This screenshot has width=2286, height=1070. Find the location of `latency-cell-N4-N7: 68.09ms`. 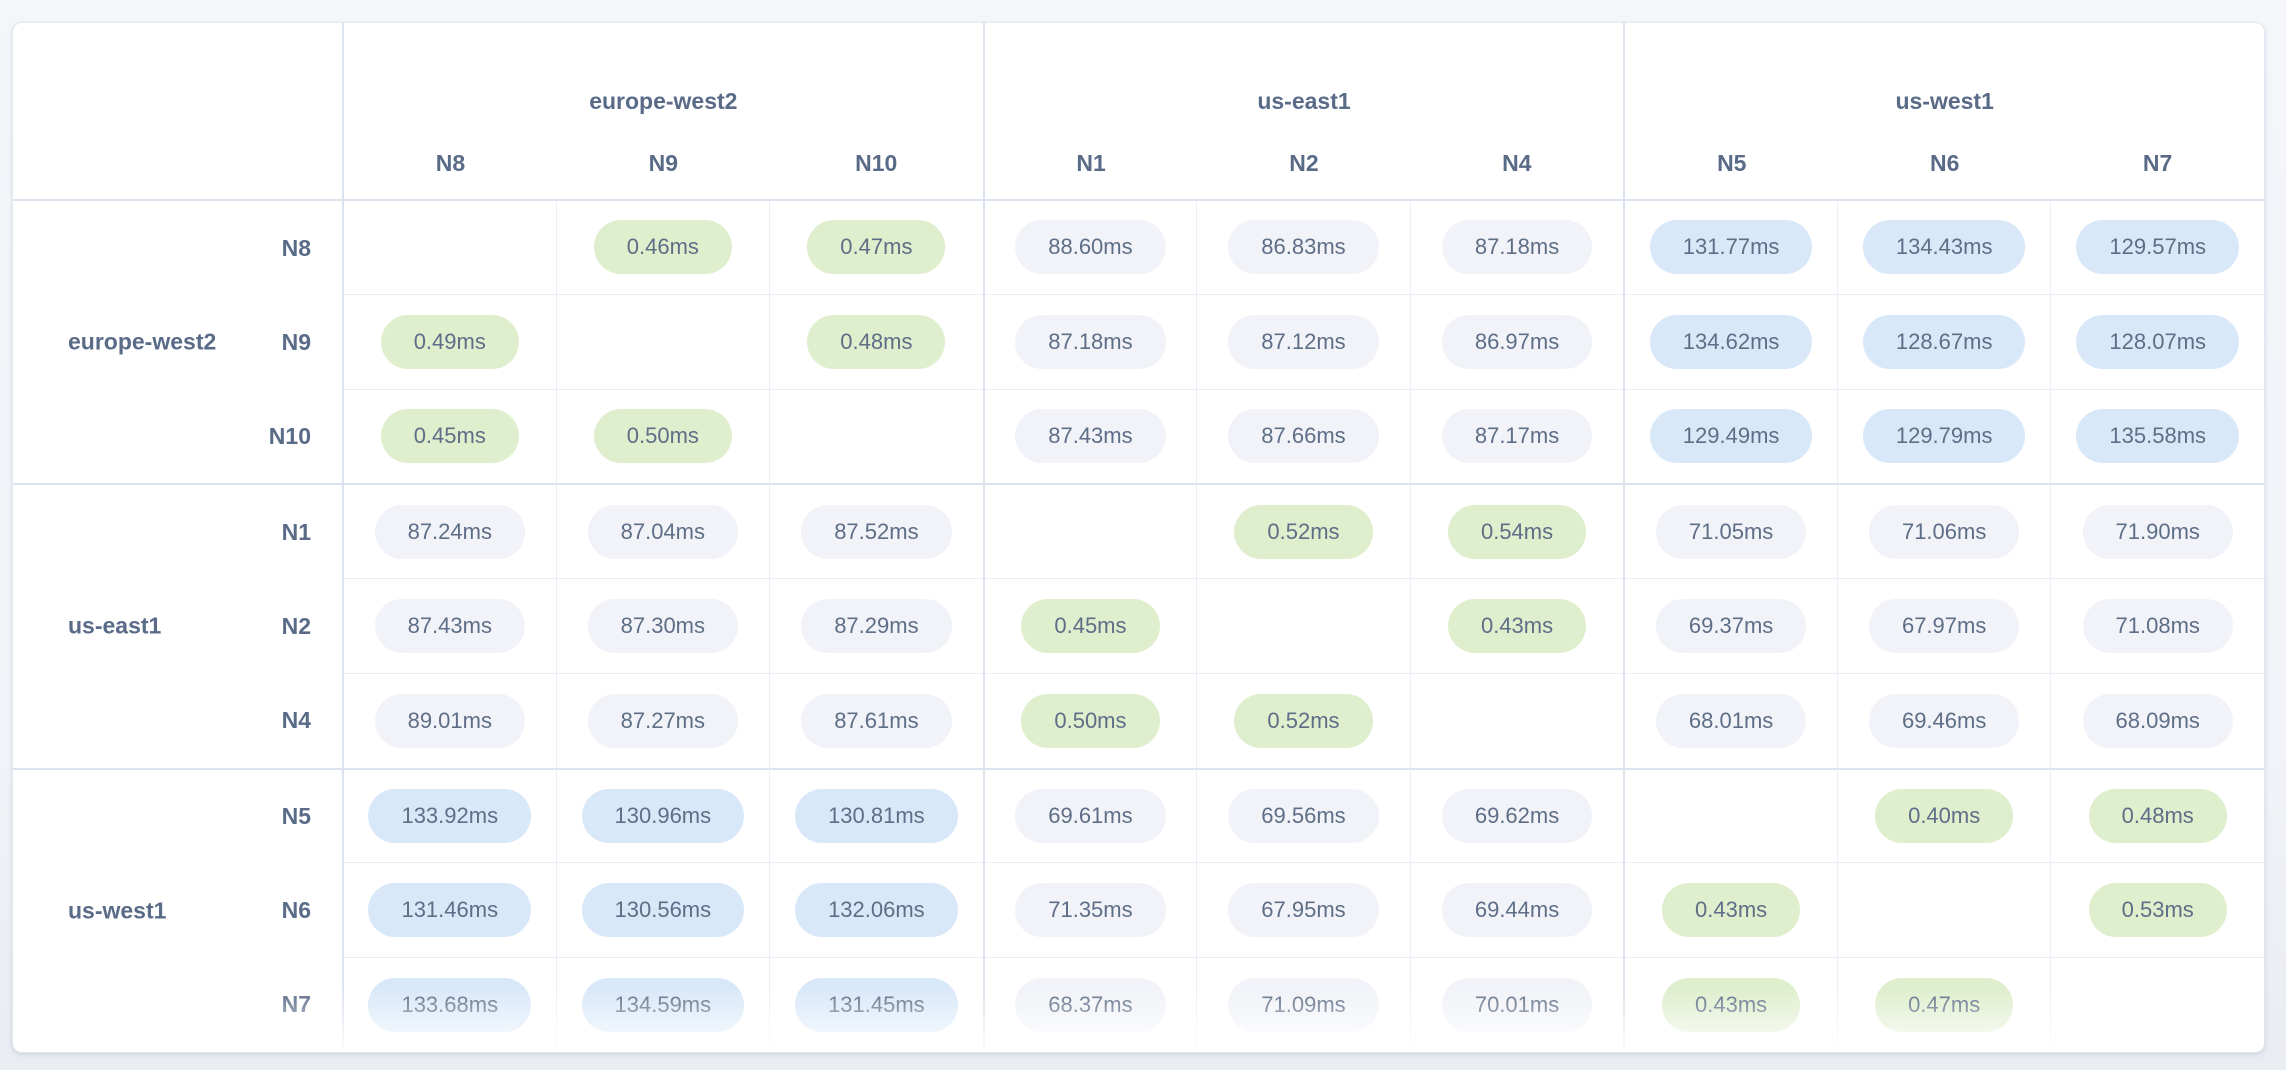

latency-cell-N4-N7: 68.09ms is located at coordinates (2157, 720).